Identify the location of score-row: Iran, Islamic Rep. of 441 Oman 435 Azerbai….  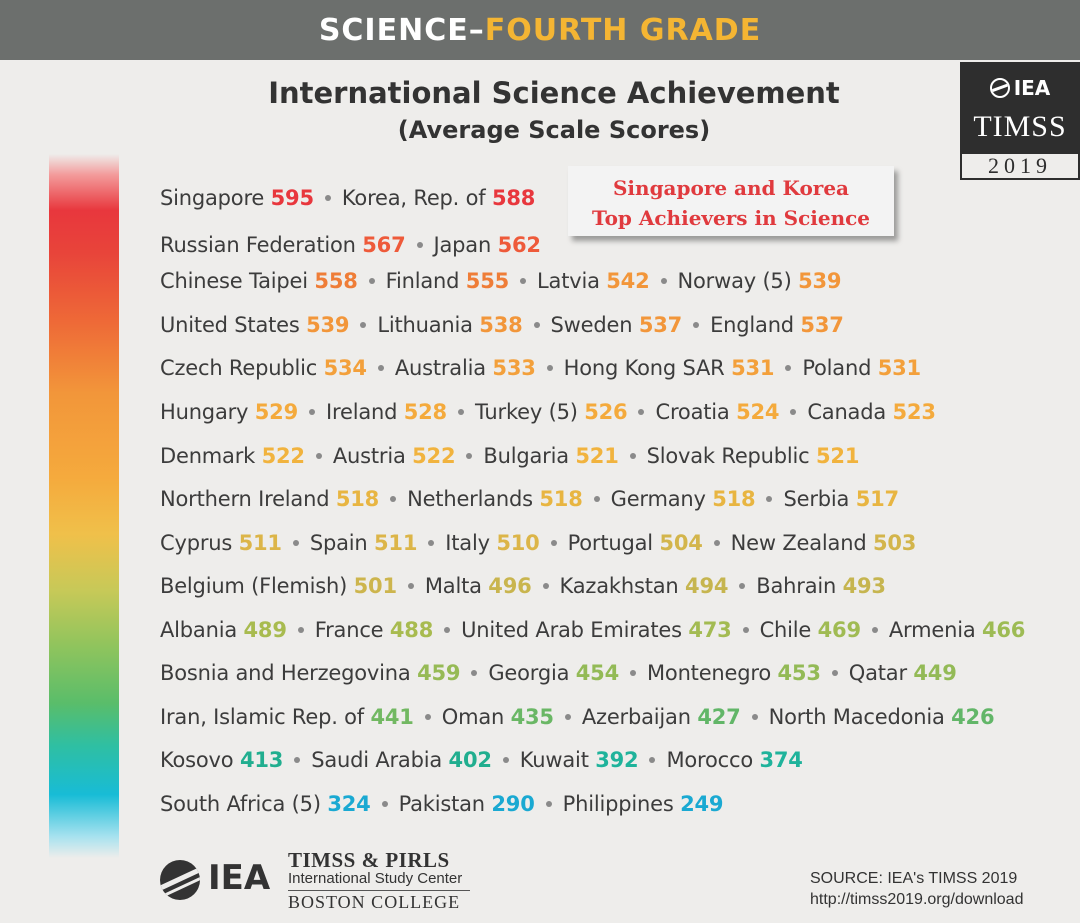
(577, 717).